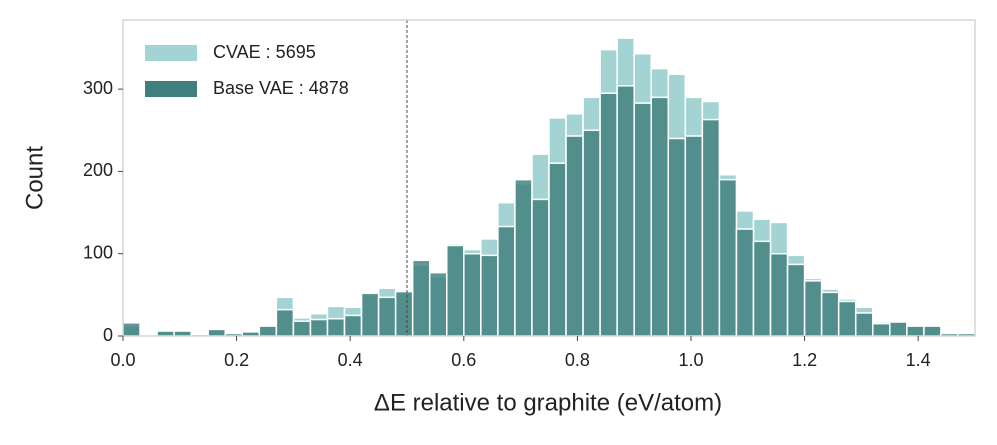 The image size is (997, 445). I want to click on x-tick-label: 1.0, so click(690, 360).